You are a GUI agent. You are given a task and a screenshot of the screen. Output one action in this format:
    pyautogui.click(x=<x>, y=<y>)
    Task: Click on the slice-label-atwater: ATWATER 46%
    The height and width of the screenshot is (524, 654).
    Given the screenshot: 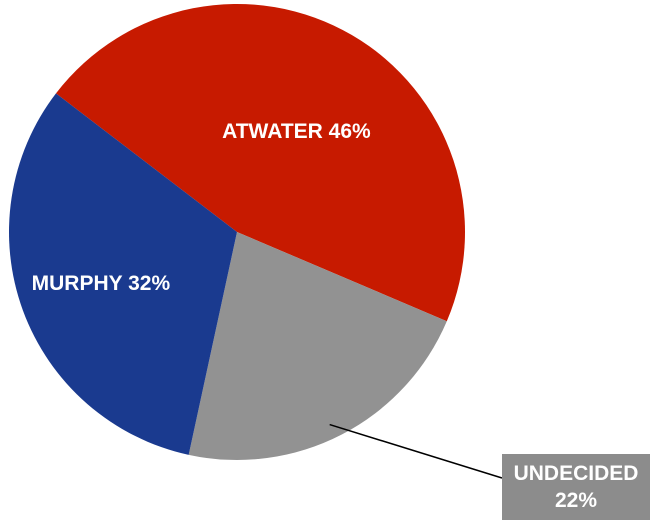 What is the action you would take?
    pyautogui.click(x=296, y=131)
    